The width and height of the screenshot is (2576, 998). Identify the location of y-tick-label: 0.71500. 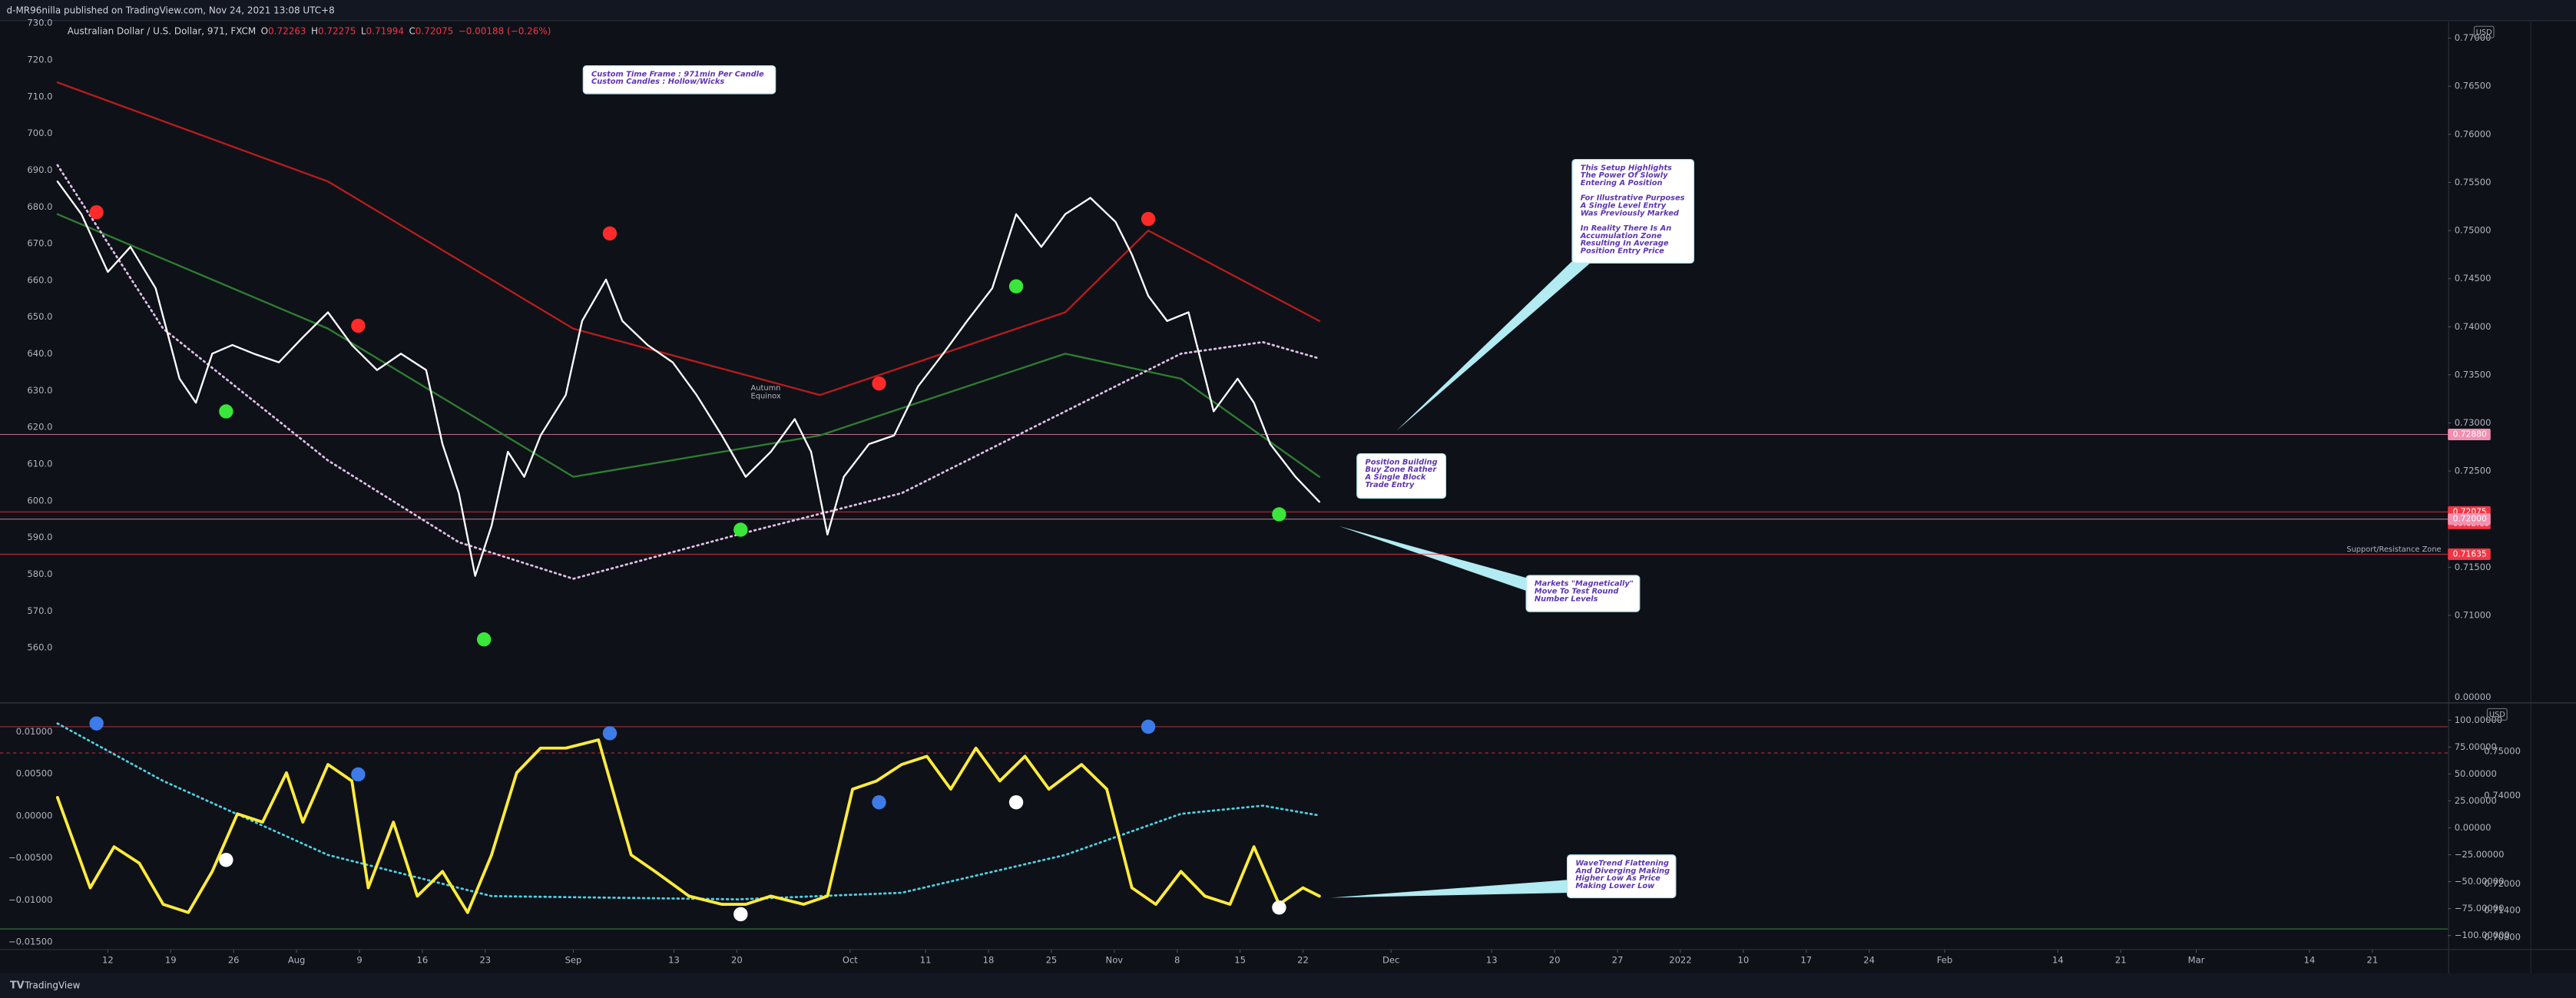
(2473, 567).